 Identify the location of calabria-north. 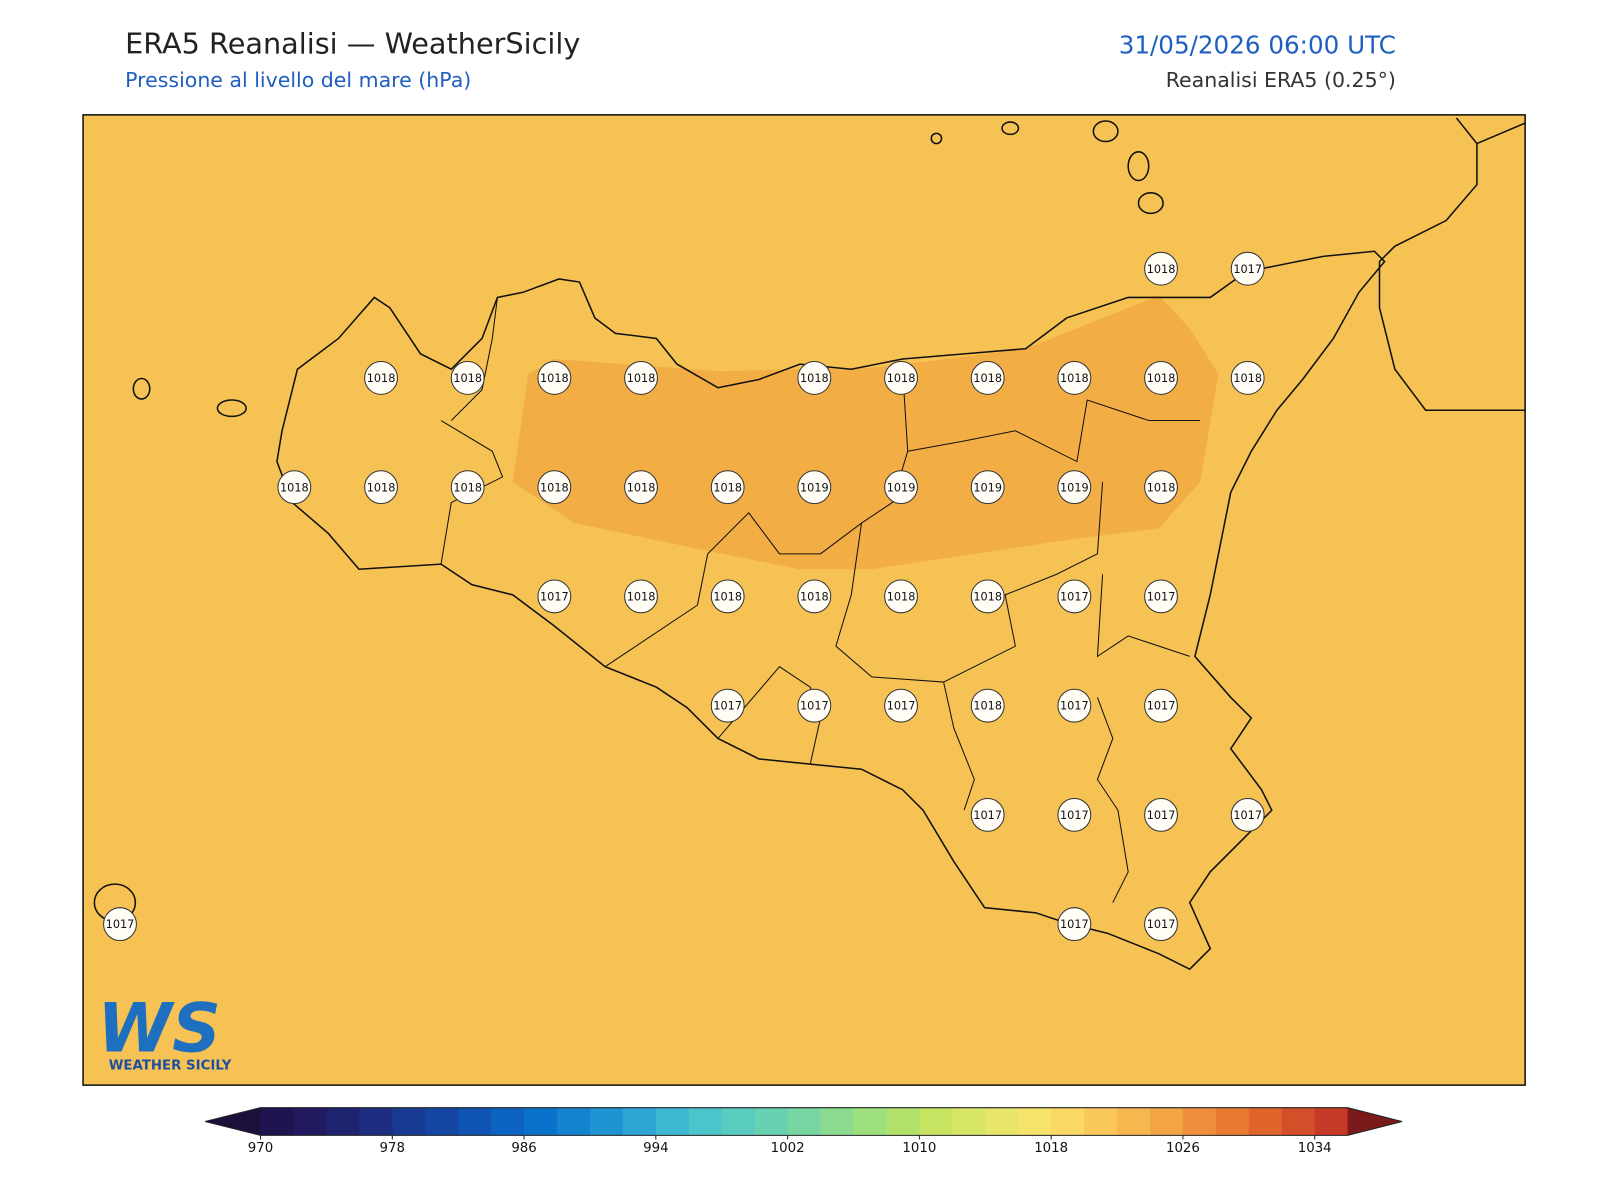
(1501, 133).